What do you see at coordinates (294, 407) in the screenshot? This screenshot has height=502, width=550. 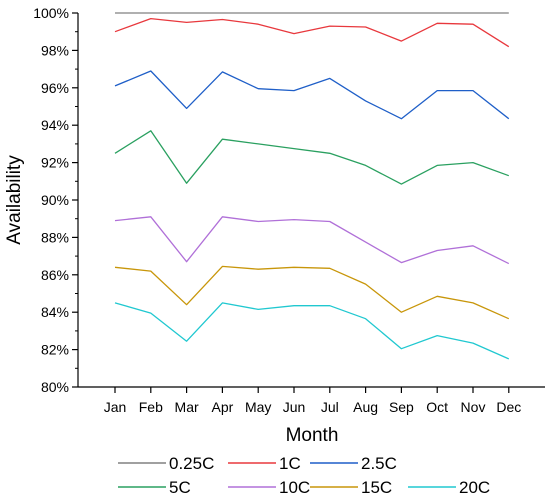 I see `x-tick-label: Jun` at bounding box center [294, 407].